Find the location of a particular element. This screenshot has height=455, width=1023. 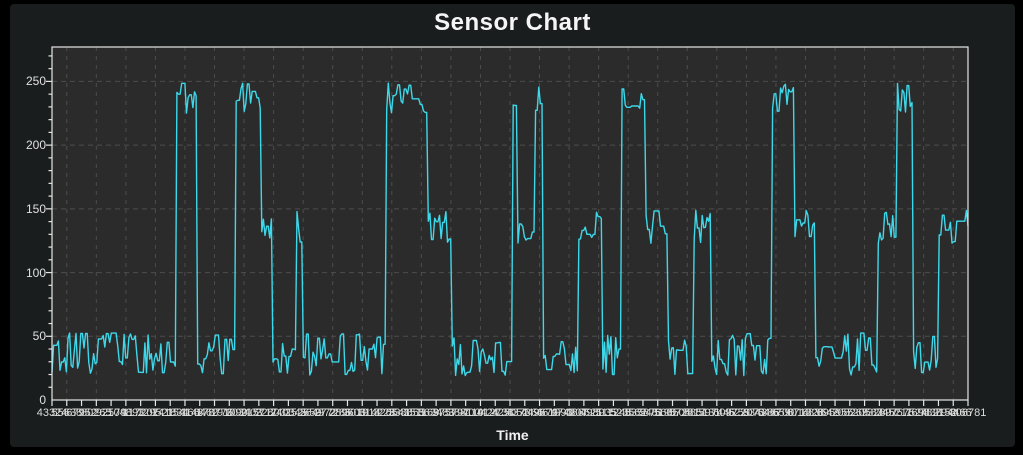

x-tick-label: 92579 is located at coordinates (111, 413).